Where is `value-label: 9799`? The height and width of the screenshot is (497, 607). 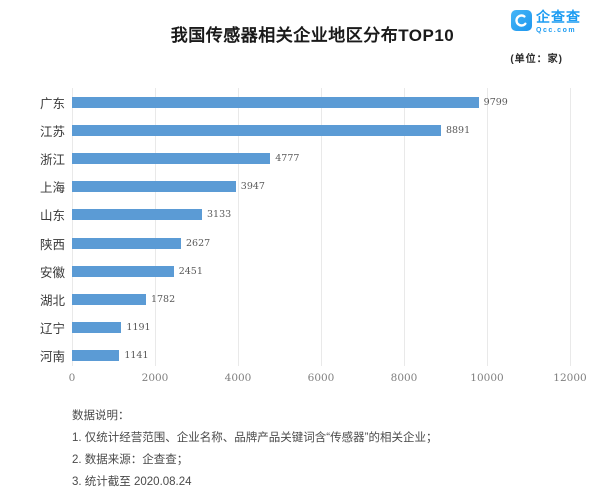 value-label: 9799 is located at coordinates (495, 102).